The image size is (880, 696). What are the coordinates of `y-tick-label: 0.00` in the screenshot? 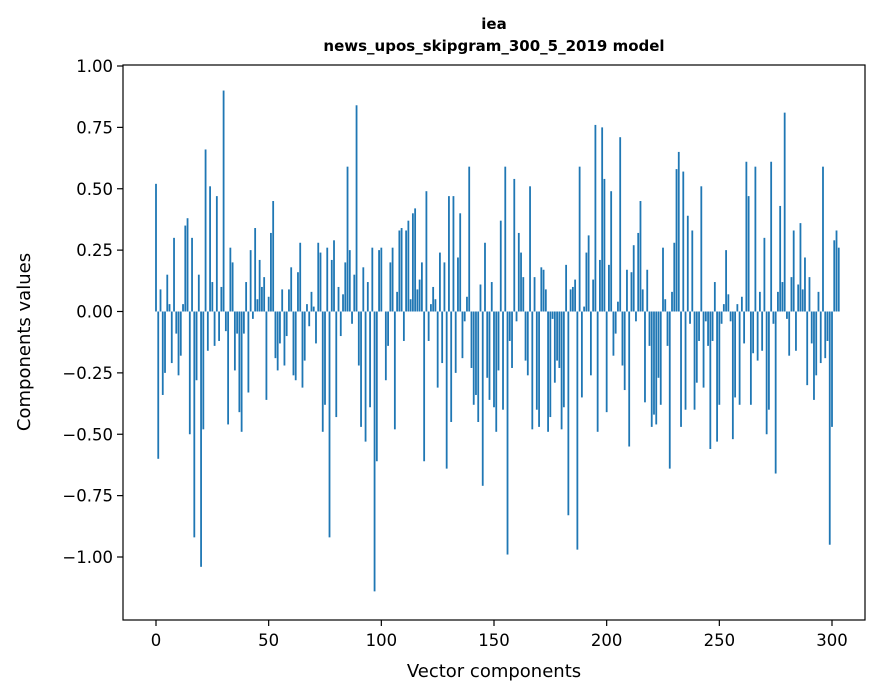 It's located at (94, 312).